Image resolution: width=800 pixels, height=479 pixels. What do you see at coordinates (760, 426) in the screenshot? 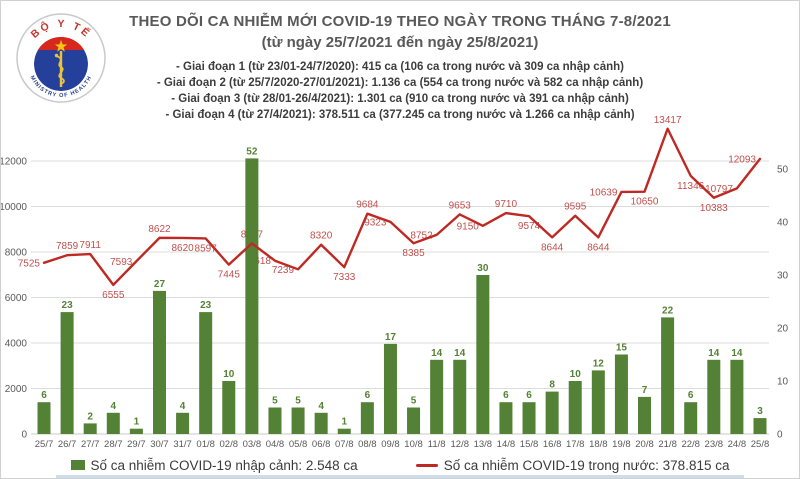
I see `bar-25/8` at bounding box center [760, 426].